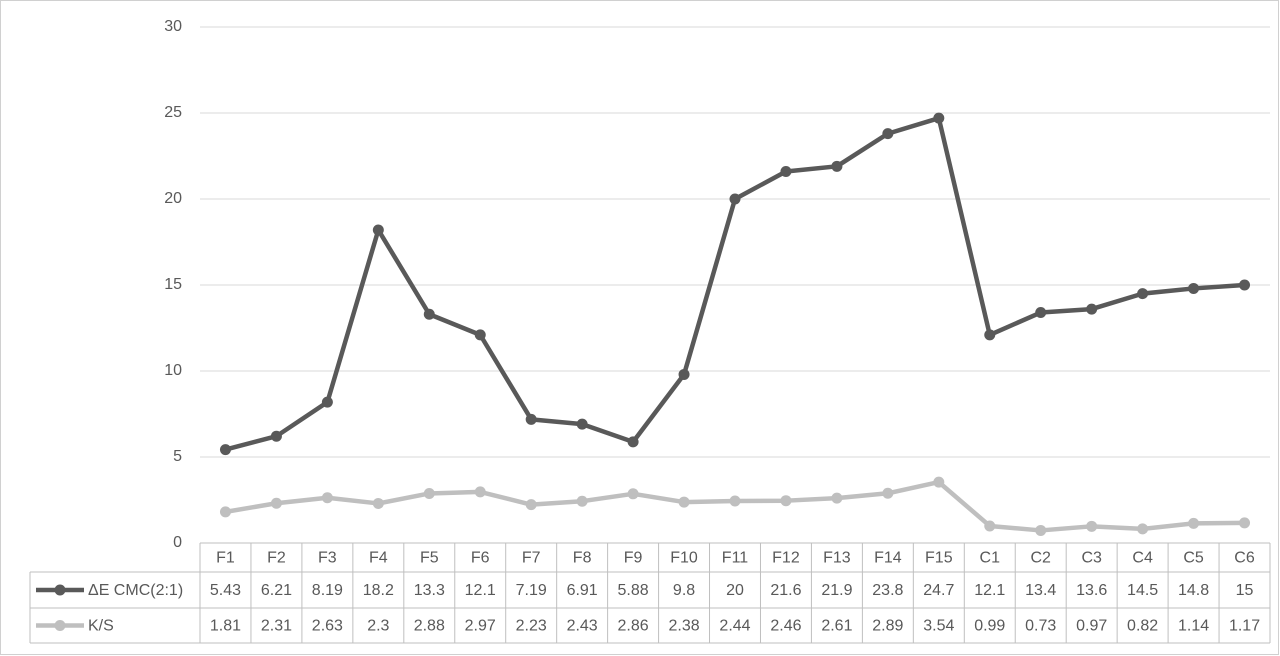  I want to click on x-tick-label: C1, so click(990, 558).